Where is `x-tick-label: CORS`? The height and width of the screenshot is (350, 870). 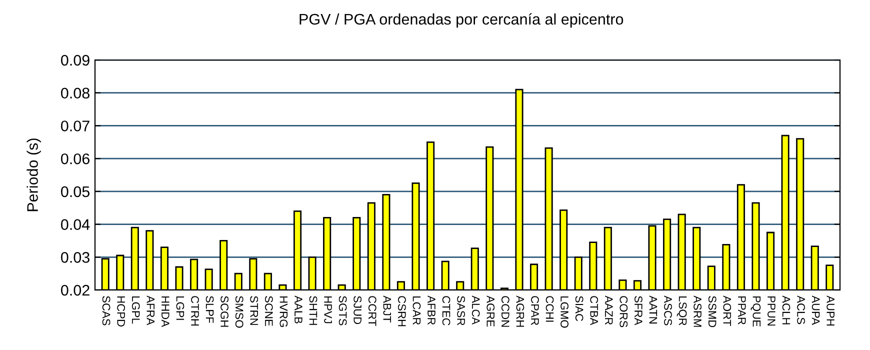 x-tick-label: CORS is located at coordinates (624, 312).